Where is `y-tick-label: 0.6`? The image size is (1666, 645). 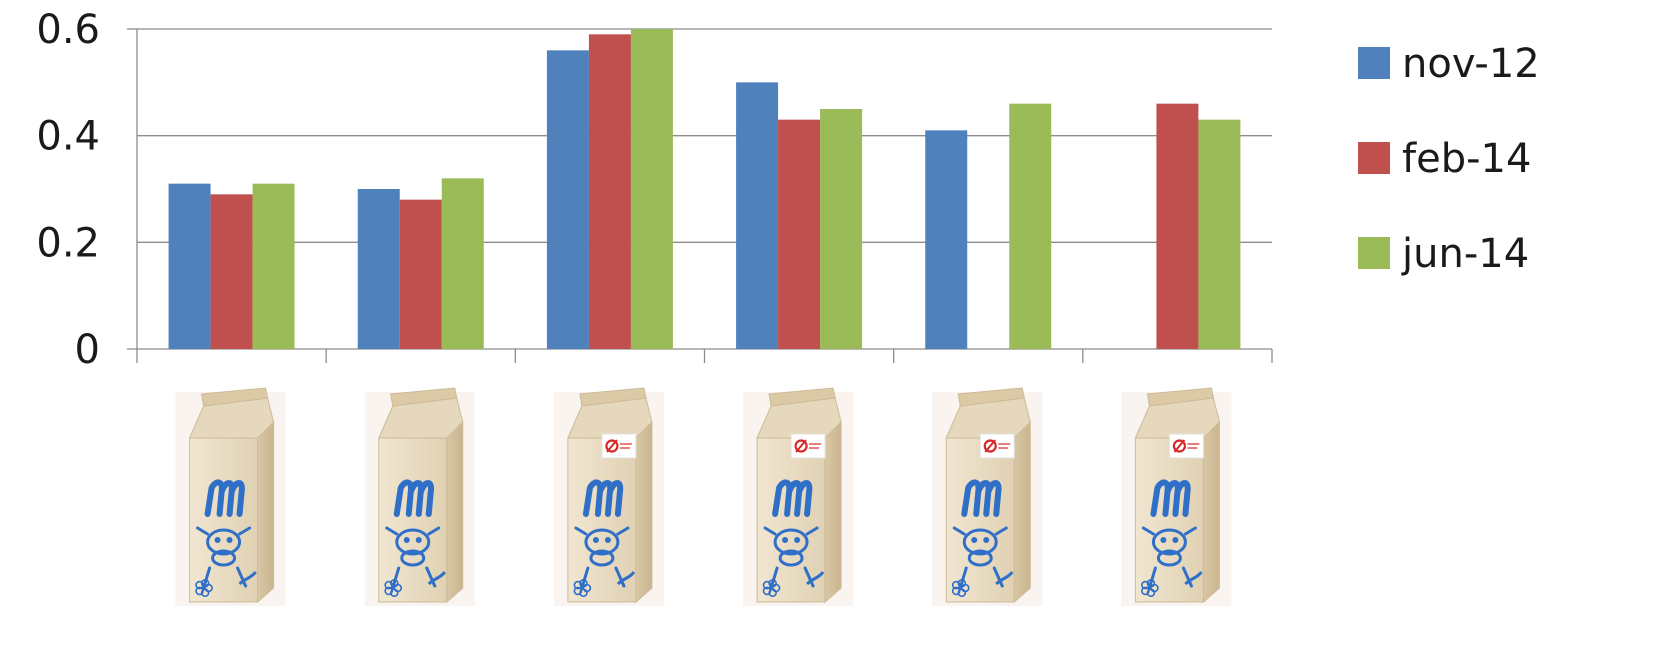 y-tick-label: 0.6 is located at coordinates (68, 30).